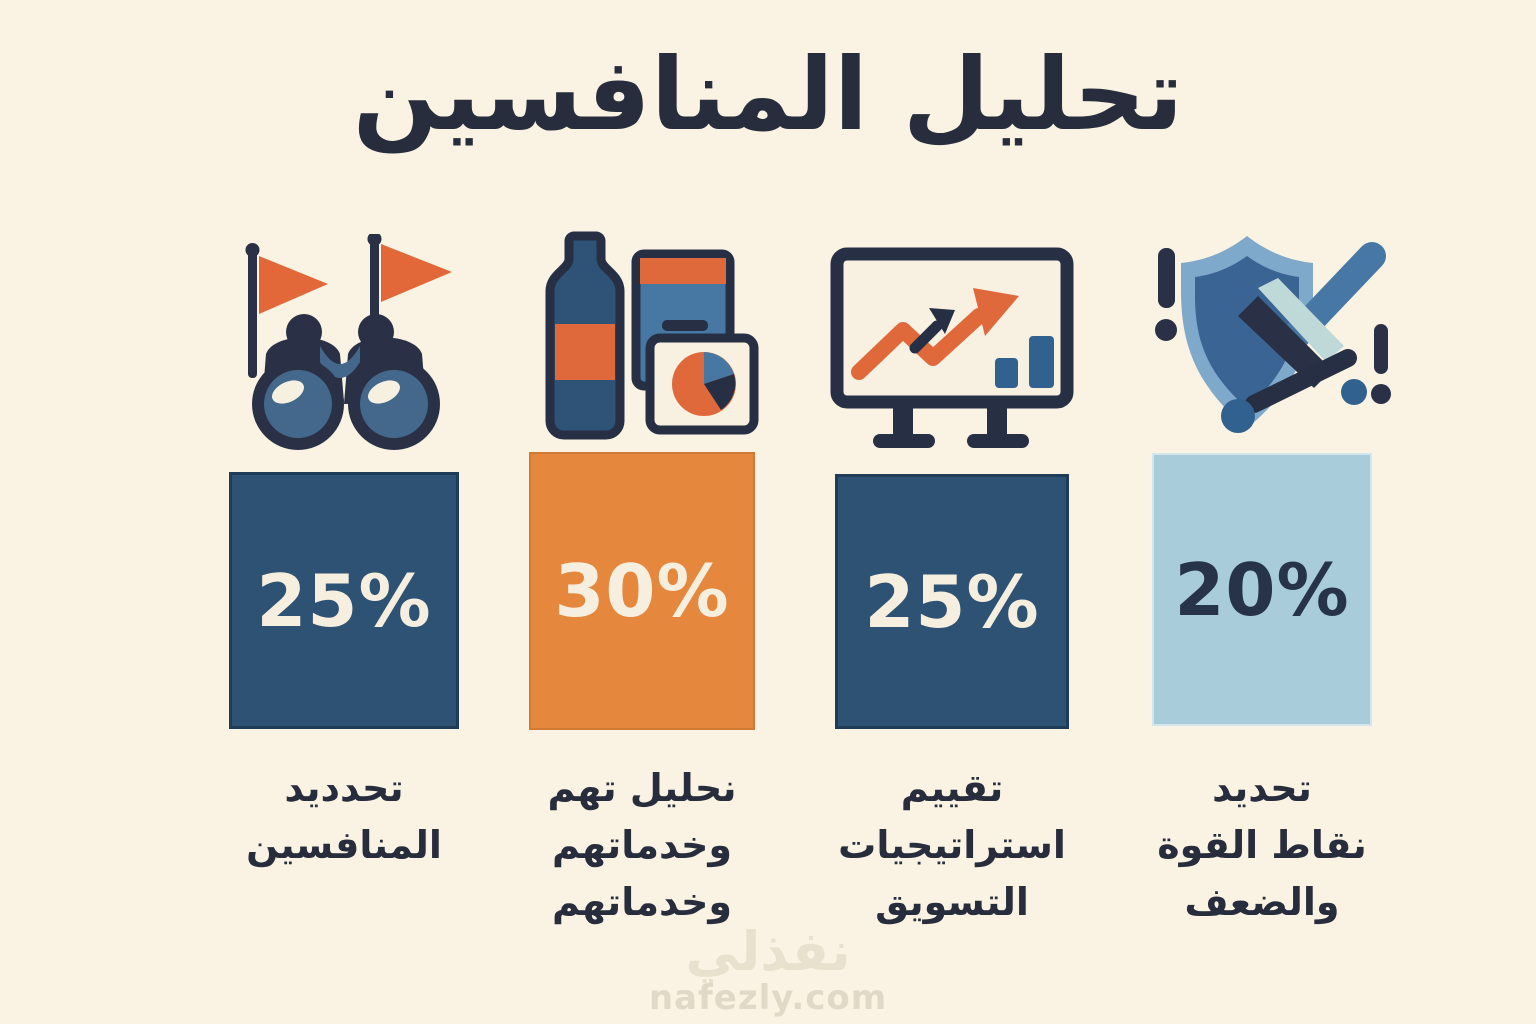 This screenshot has height=1024, width=1536. I want to click on percent-block: 30%, so click(642, 591).